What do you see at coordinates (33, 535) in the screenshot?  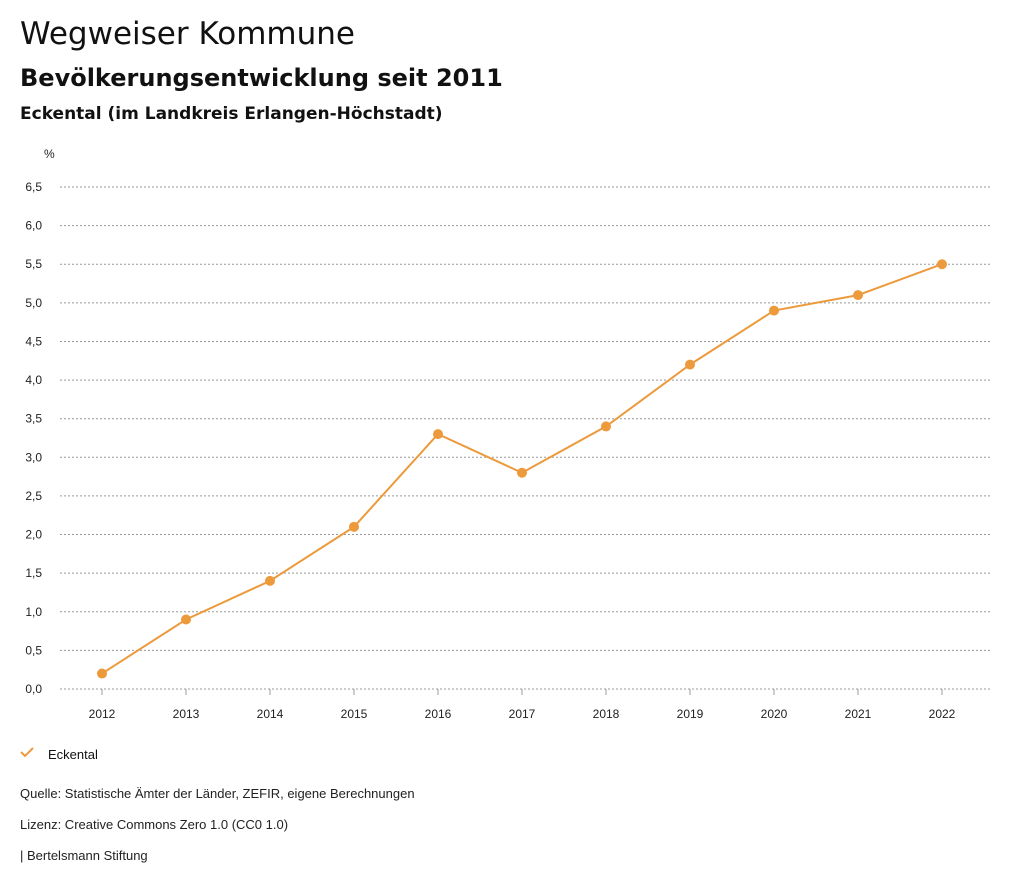 I see `y-tick-label: 2,0` at bounding box center [33, 535].